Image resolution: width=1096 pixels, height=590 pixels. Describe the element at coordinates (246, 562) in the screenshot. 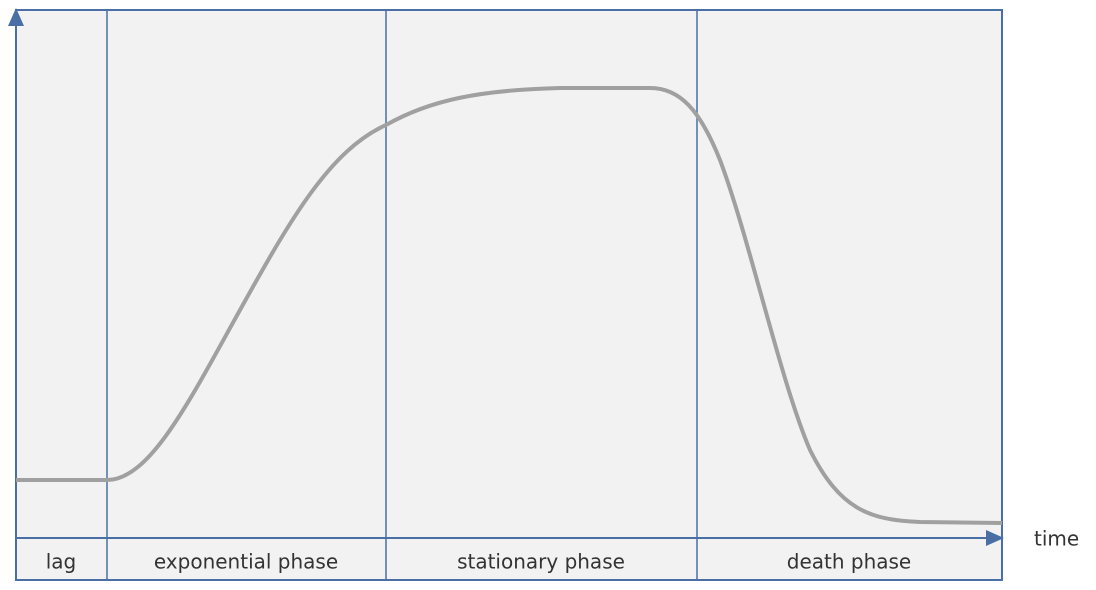

I see `phase-label: exponential phase` at that location.